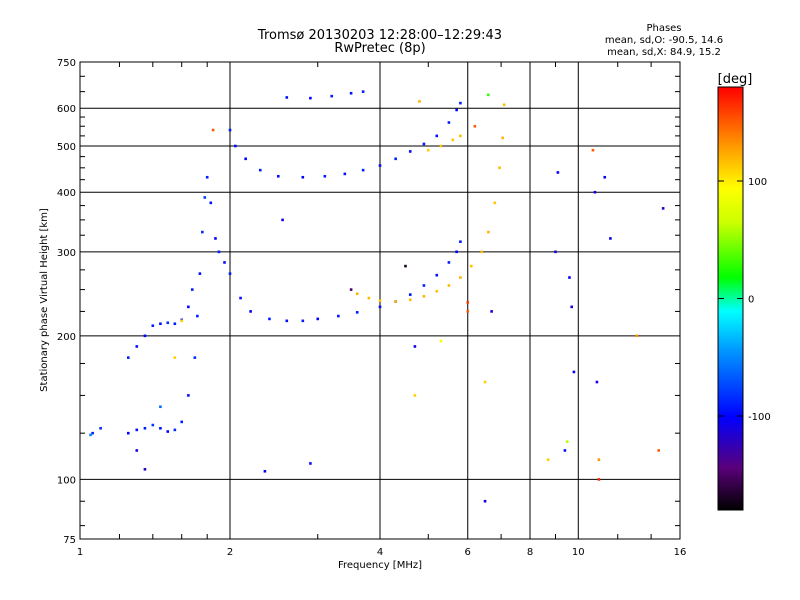 The image size is (800, 600). What do you see at coordinates (680, 552) in the screenshot?
I see `x-tick-label: 16` at bounding box center [680, 552].